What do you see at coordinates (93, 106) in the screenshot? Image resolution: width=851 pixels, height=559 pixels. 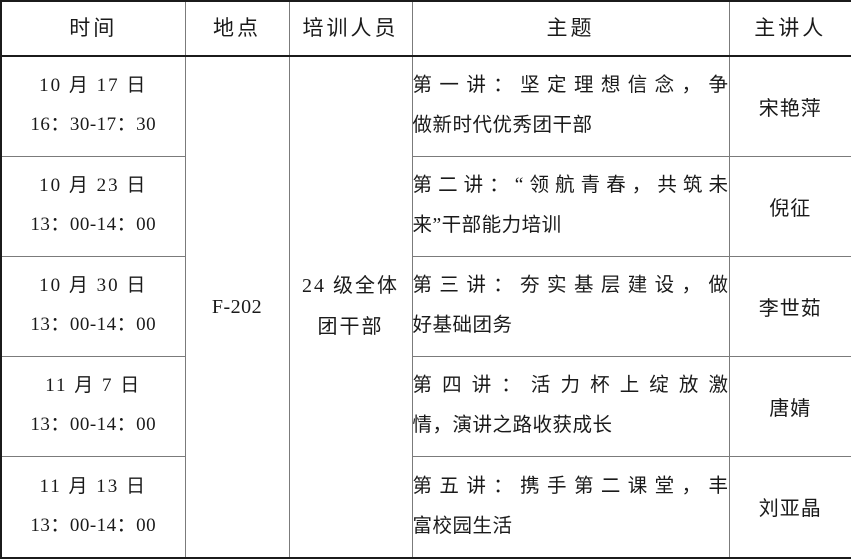 I see `cell-time: 10 月 17 日 16：30-17：30` at bounding box center [93, 106].